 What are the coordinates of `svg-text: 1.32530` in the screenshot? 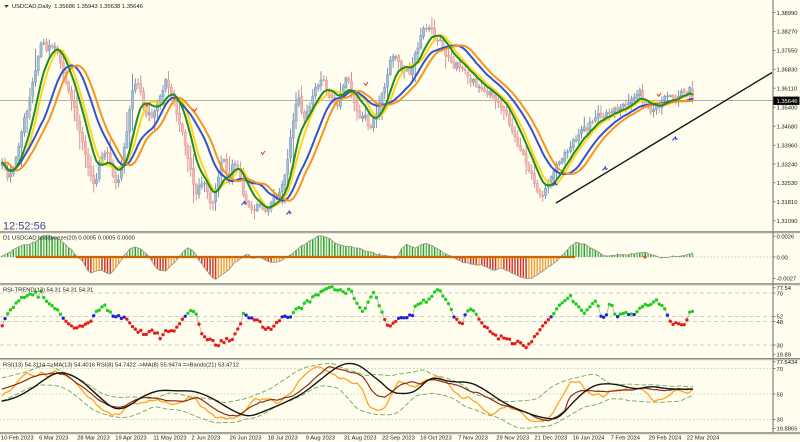 It's located at (787, 184).